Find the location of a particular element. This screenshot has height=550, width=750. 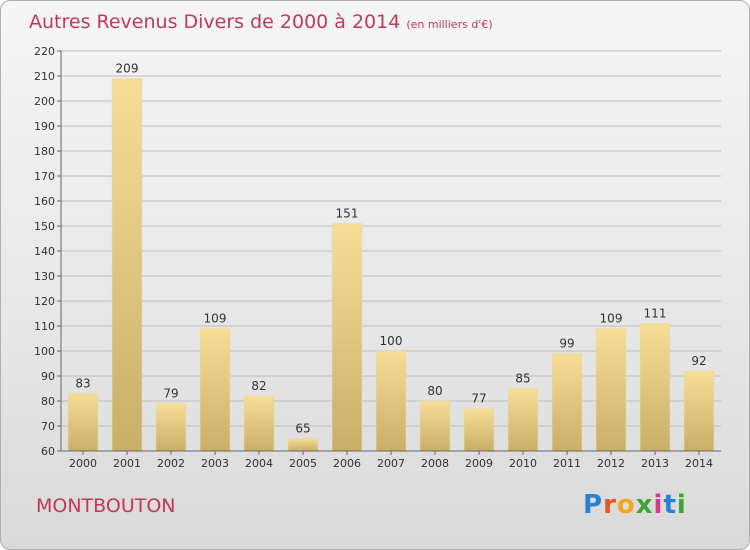

y-tick-label: 150 is located at coordinates (44, 226).